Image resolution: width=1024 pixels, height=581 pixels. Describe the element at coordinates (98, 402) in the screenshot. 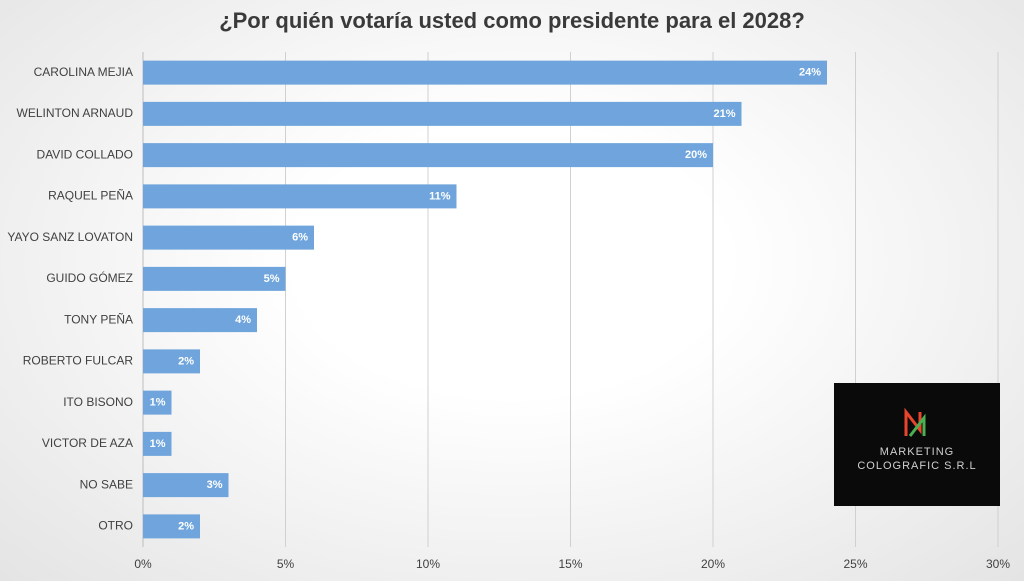

I see `y-tick-label: ITO BISONO` at that location.